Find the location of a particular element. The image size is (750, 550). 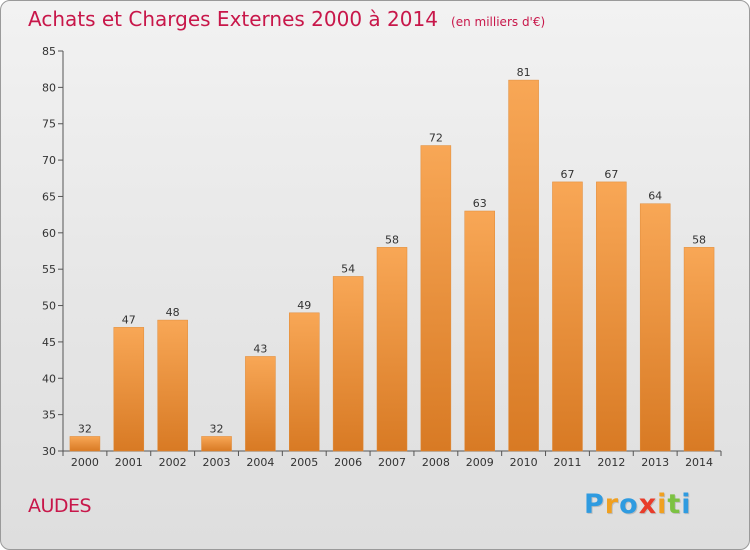

x-tick-label: 2001 is located at coordinates (129, 462).